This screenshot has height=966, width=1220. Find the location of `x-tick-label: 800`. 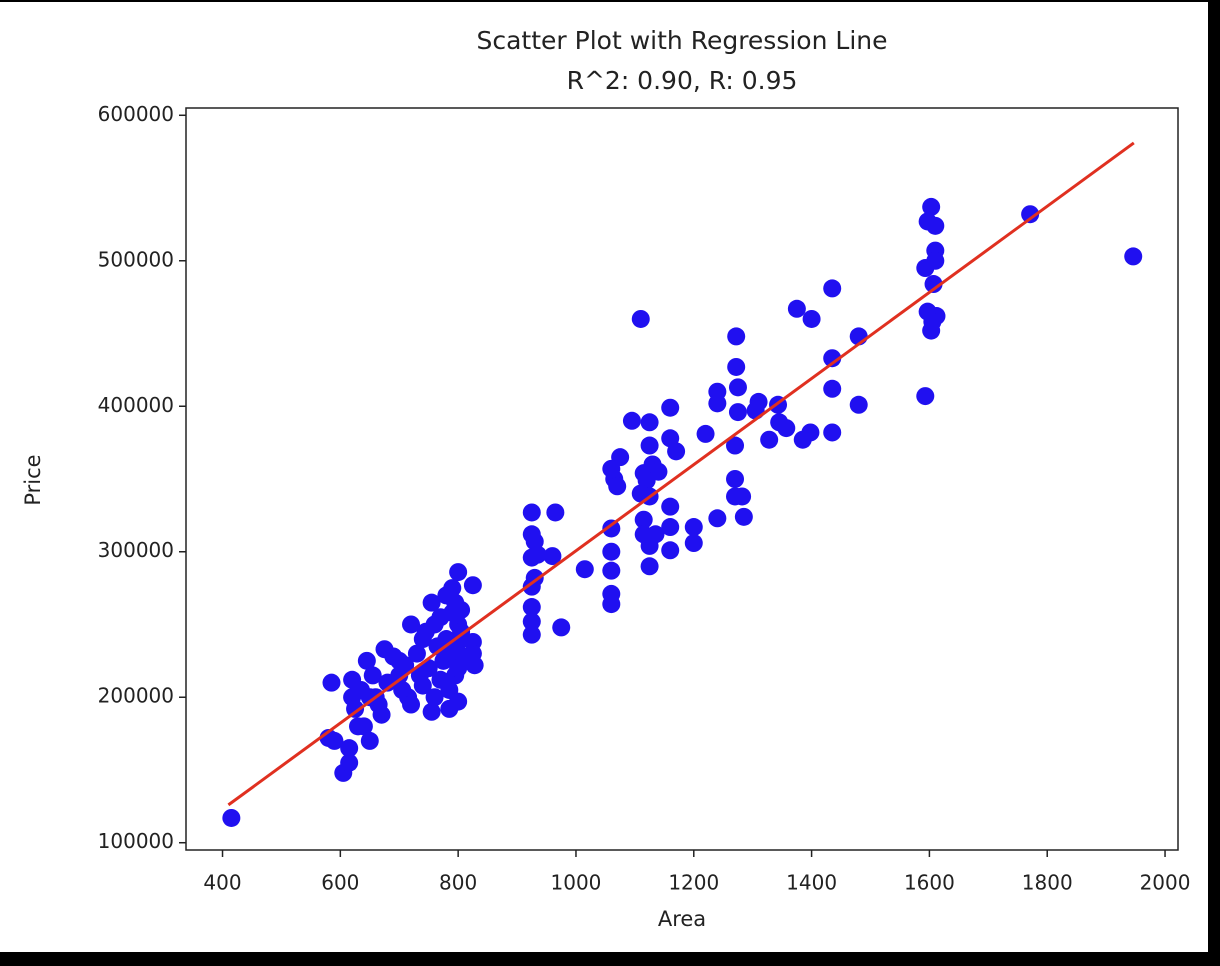

x-tick-label: 800 is located at coordinates (458, 883).